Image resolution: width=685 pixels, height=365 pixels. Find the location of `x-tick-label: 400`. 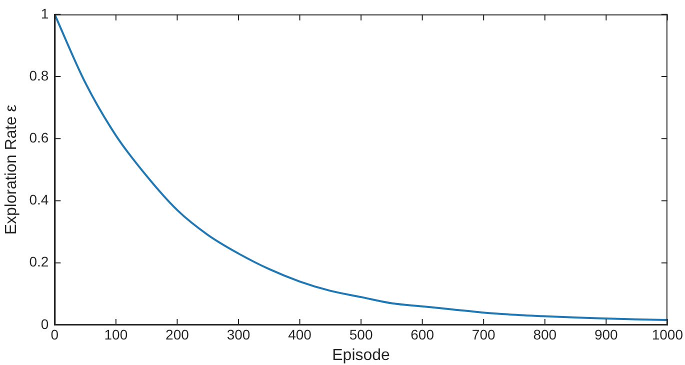

x-tick-label: 400 is located at coordinates (300, 334).